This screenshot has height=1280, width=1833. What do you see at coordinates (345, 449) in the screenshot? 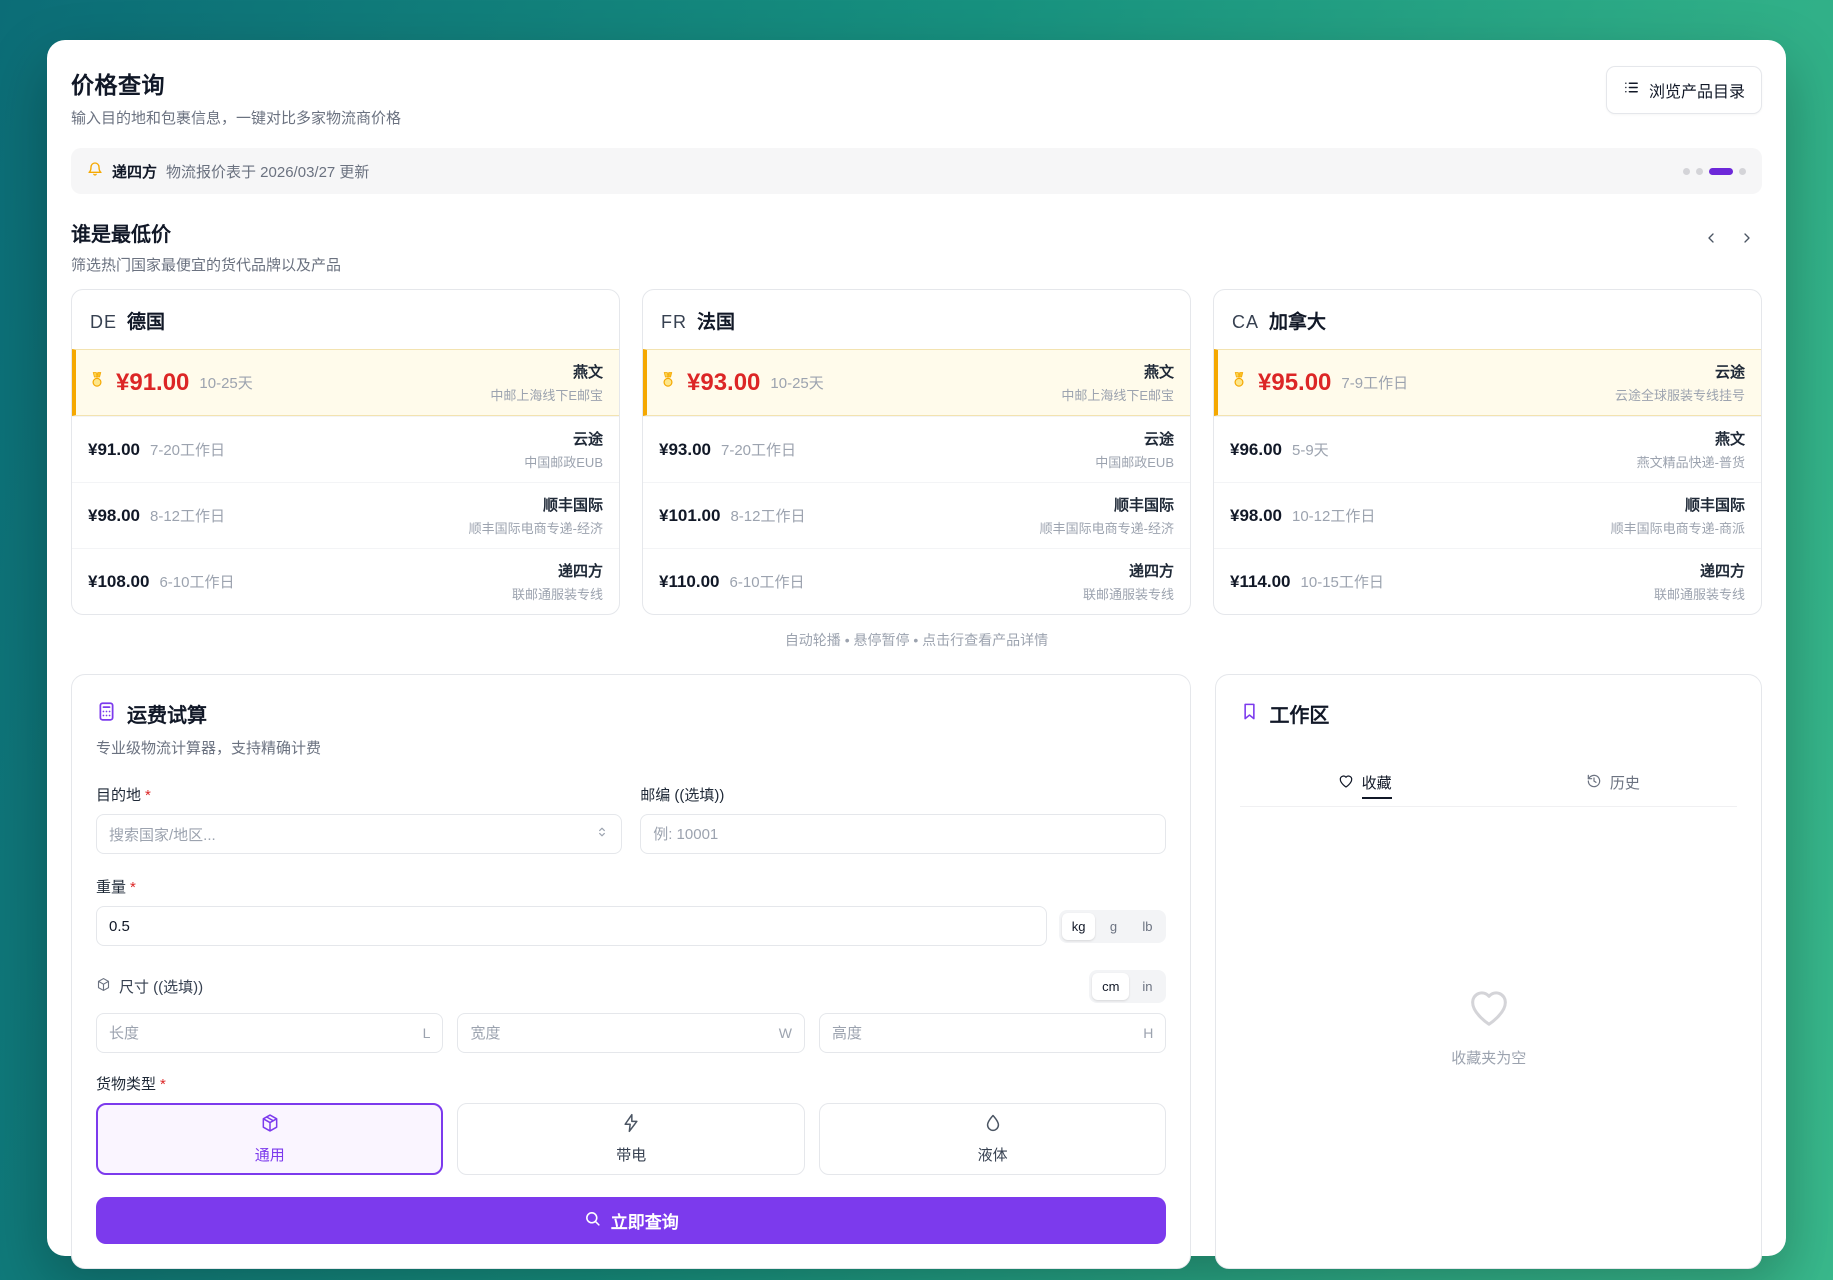
I see `price-row: ¥91.00 7-20工作日 云途 中国邮政EUB` at bounding box center [345, 449].